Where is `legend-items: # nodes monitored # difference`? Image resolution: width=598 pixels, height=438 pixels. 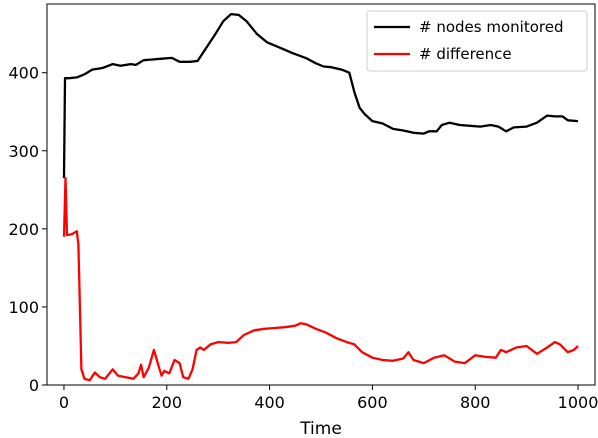
legend-items: # nodes monitored # difference is located at coordinates (468, 40).